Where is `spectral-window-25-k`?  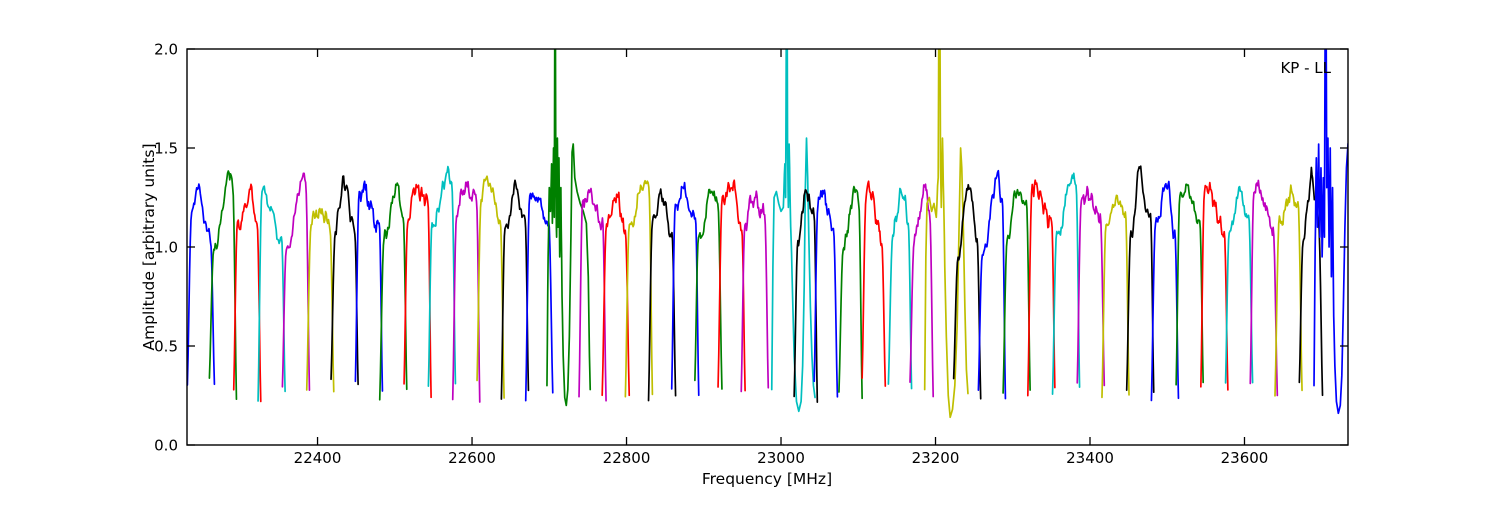
spectral-window-25-k is located at coordinates (806, 296).